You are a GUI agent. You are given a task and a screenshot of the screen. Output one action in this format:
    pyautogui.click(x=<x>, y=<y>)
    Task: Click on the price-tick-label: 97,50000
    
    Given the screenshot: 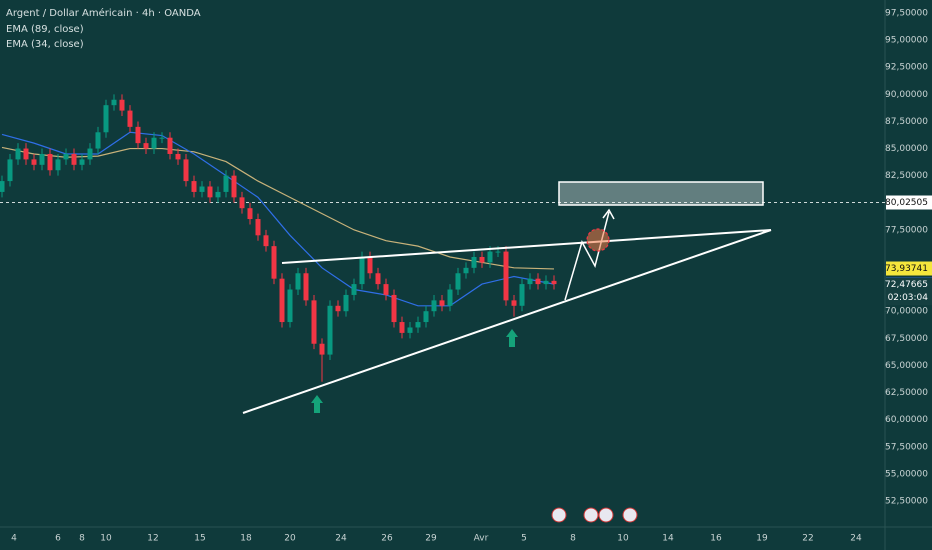 What is the action you would take?
    pyautogui.click(x=906, y=14)
    